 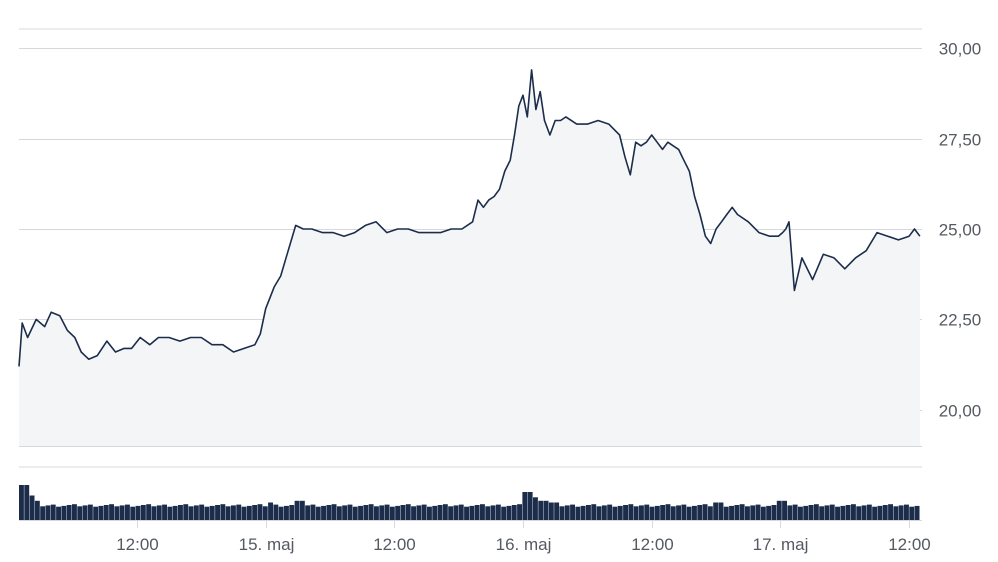 What do you see at coordinates (960, 411) in the screenshot?
I see `y-tick-label: 20,00` at bounding box center [960, 411].